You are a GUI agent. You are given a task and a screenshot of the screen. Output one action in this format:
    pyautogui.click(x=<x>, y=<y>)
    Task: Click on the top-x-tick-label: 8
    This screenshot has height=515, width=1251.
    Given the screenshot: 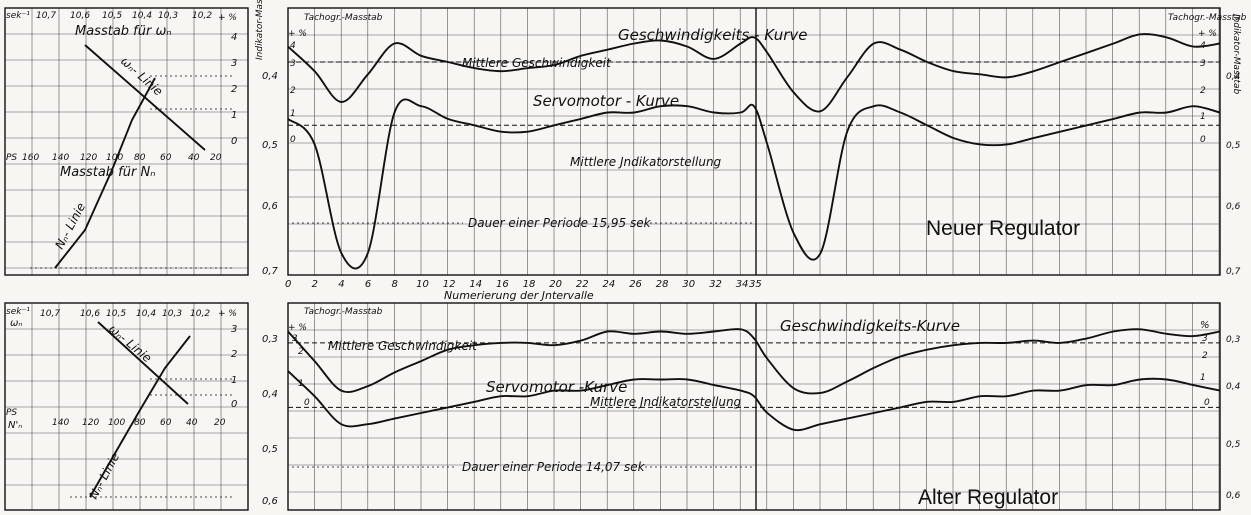 What is the action you would take?
    pyautogui.click(x=395, y=284)
    